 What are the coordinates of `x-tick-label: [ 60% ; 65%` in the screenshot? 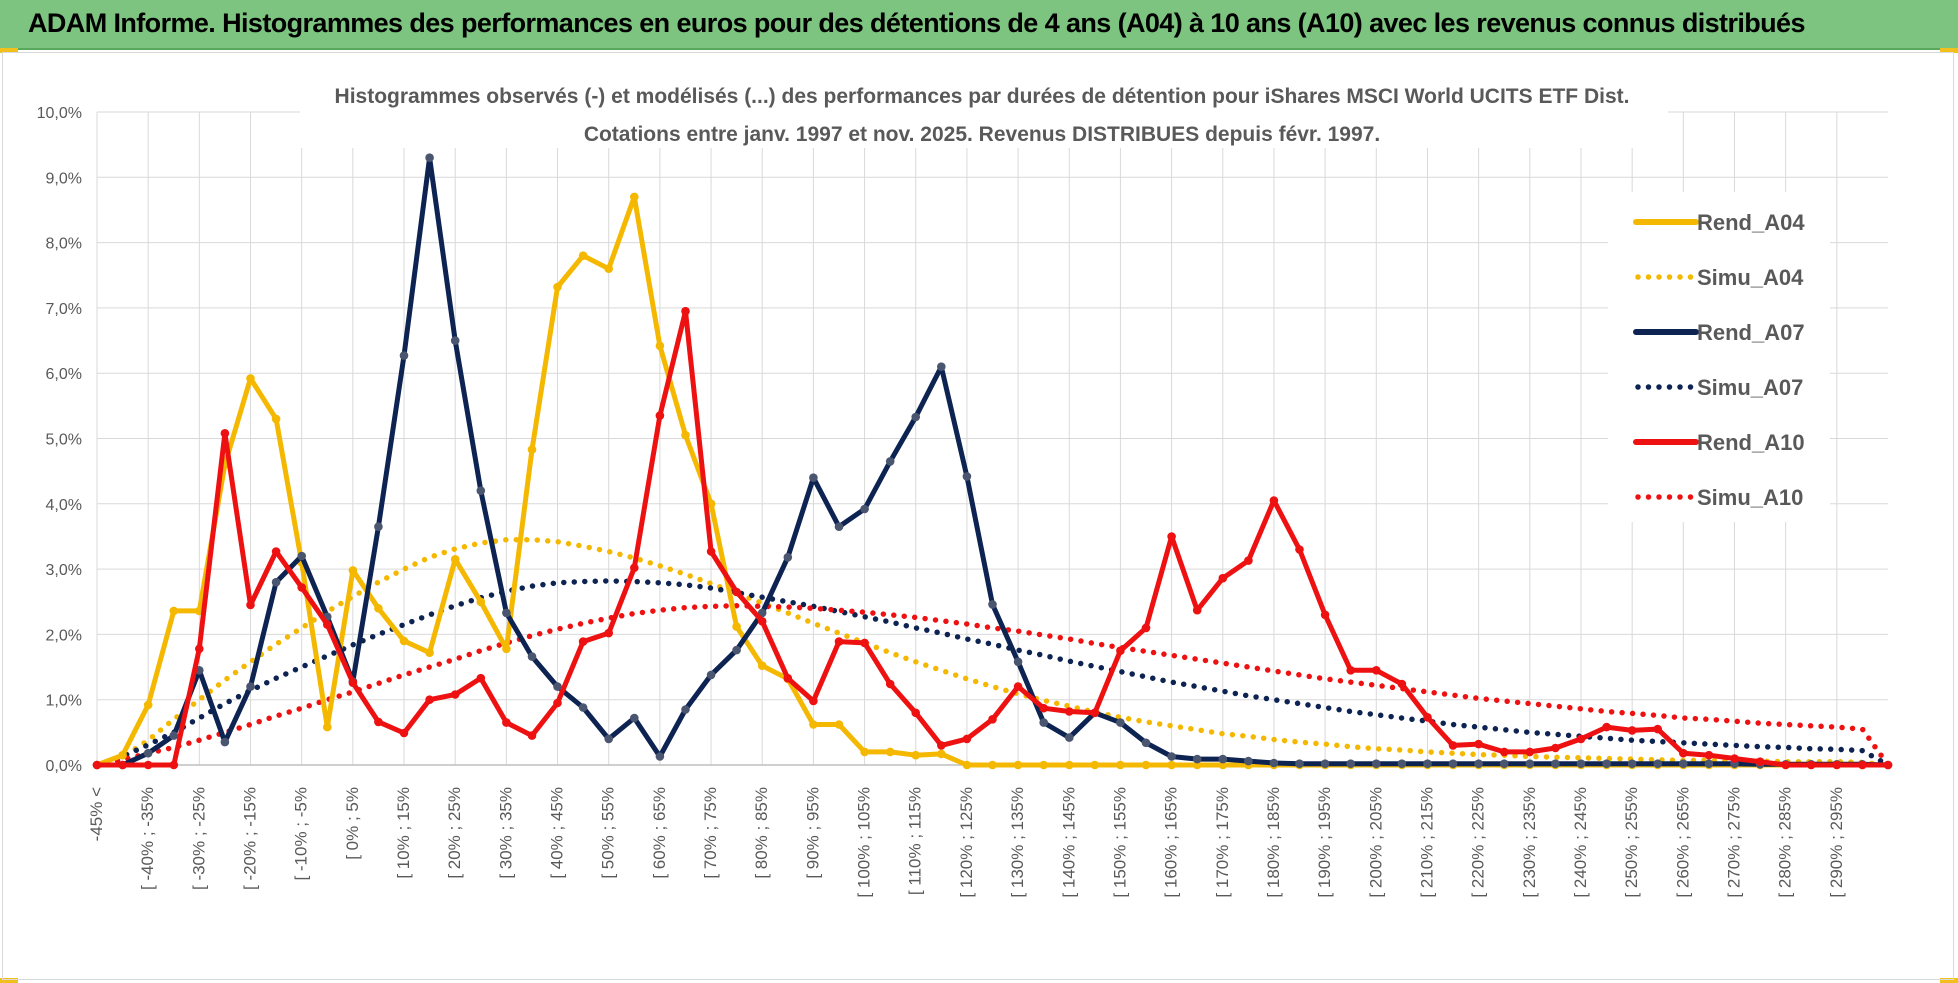 It's located at (659, 833).